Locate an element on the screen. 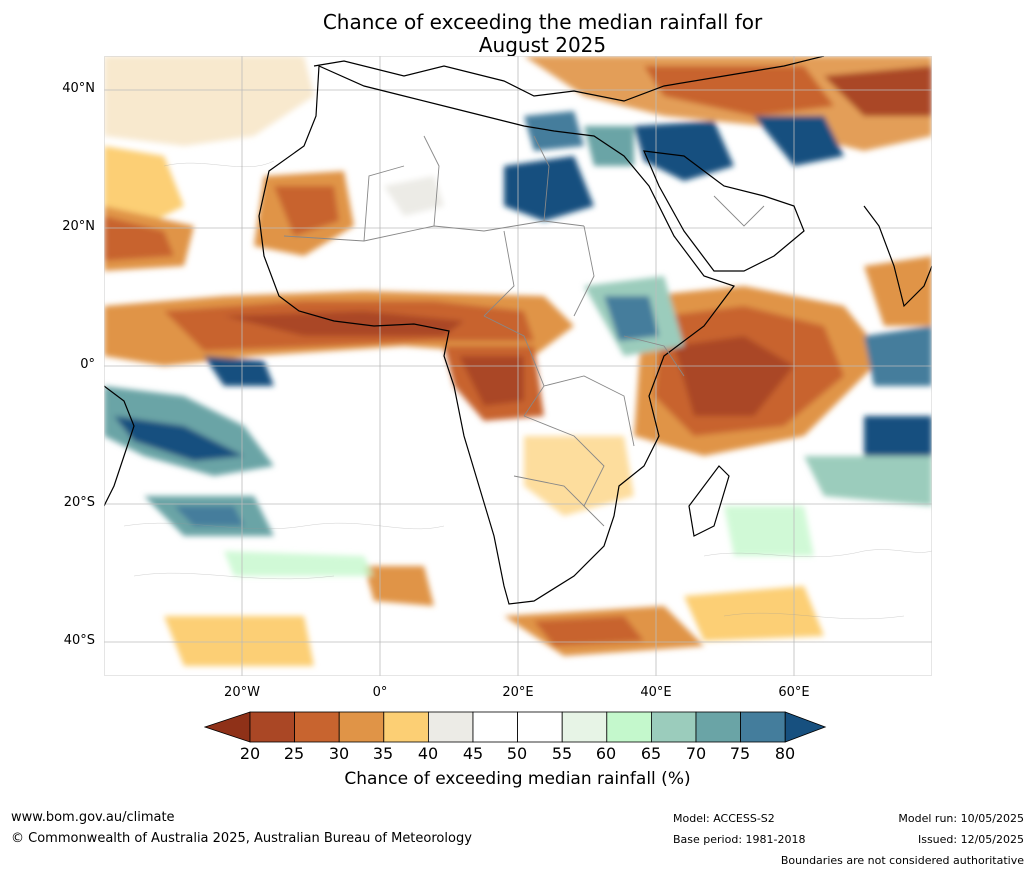 The height and width of the screenshot is (873, 1035). colorbar-extend-low is located at coordinates (227, 727).